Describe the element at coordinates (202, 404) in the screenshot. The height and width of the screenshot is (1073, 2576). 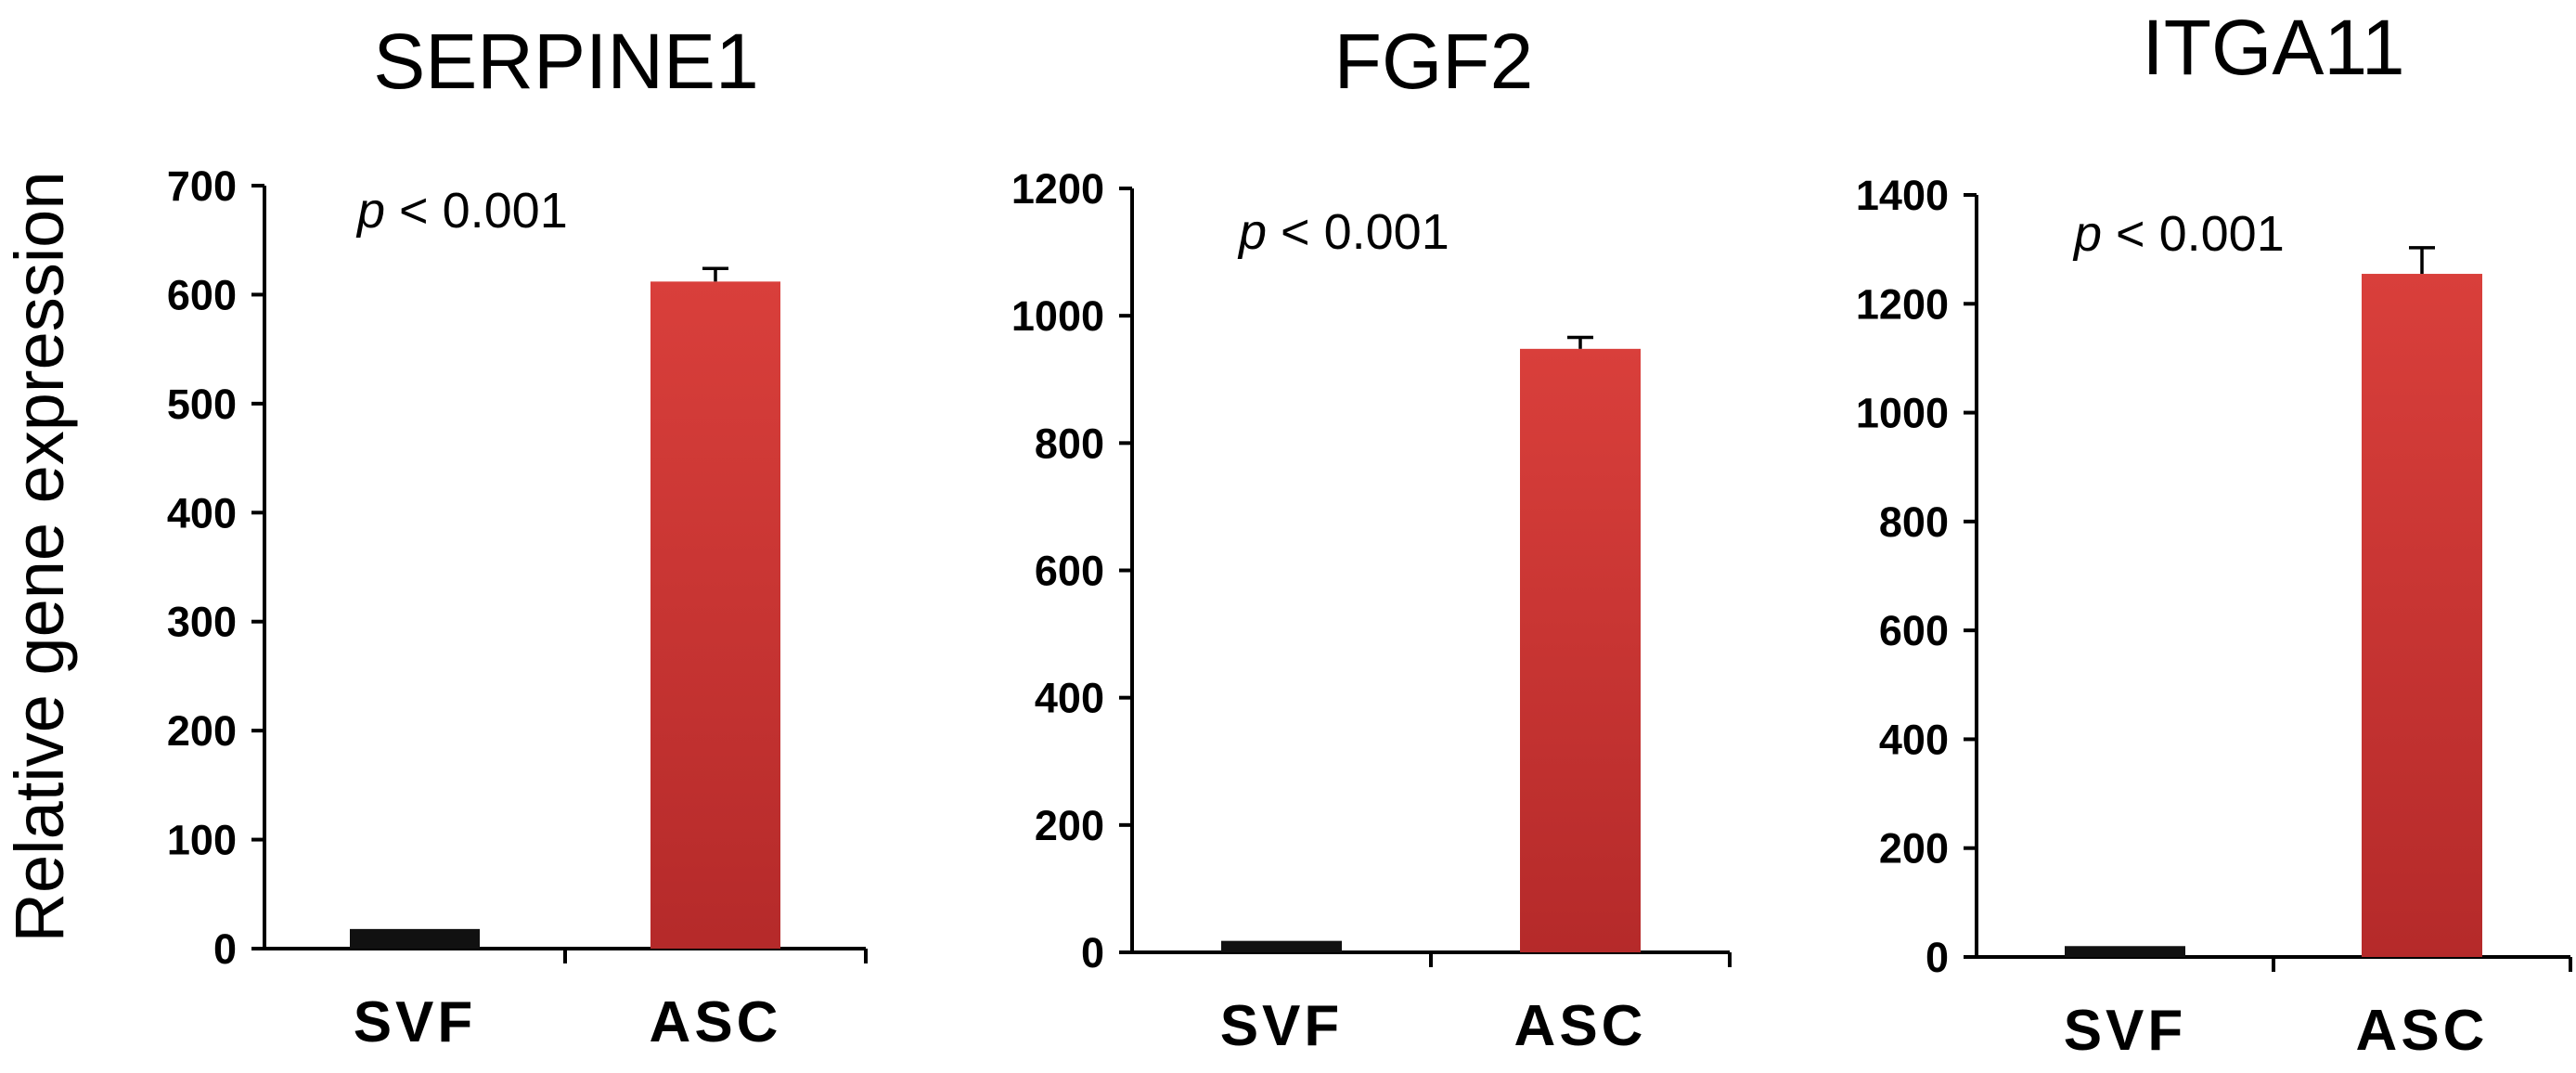
I see `y-tick-label: 500` at that location.